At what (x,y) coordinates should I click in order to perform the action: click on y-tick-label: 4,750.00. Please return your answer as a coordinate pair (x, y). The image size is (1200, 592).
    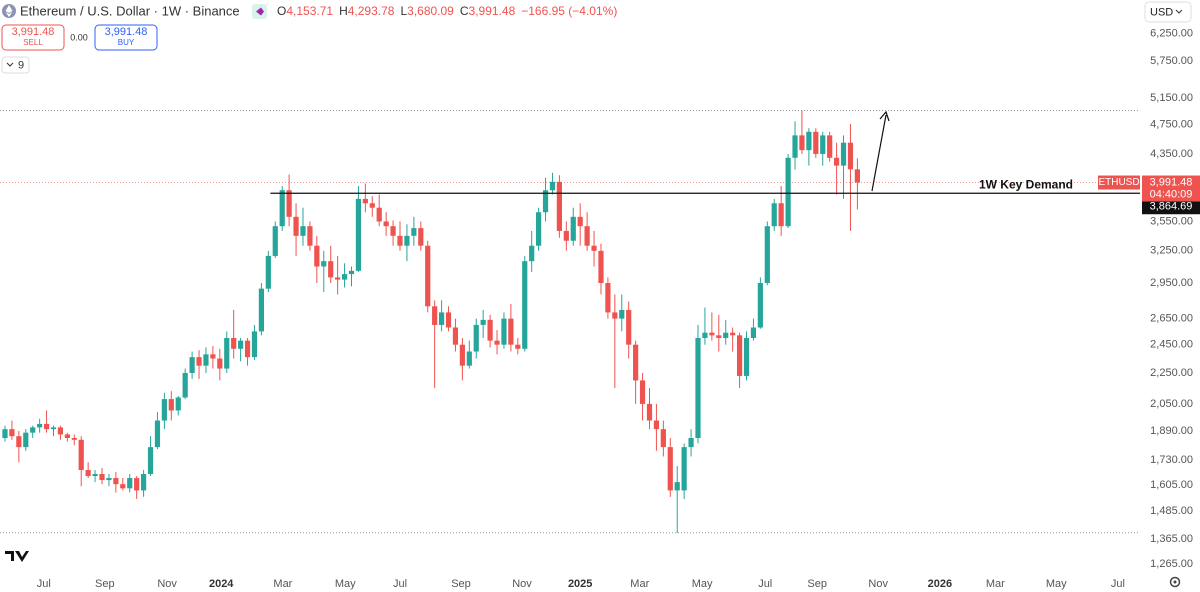
    Looking at the image, I should click on (1171, 125).